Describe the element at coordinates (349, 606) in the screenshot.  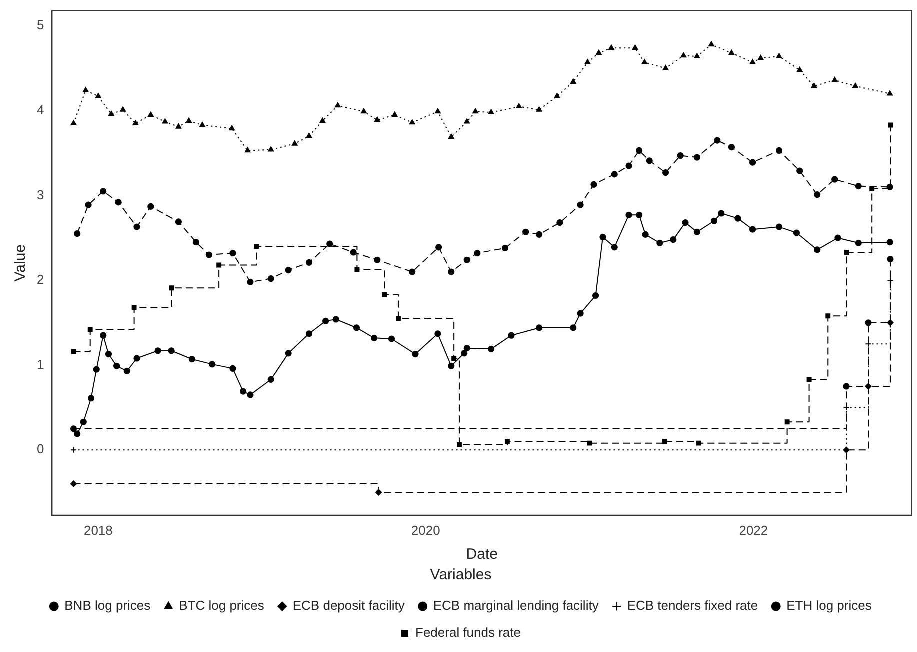
I see `legend-label: ECB deposit facility` at that location.